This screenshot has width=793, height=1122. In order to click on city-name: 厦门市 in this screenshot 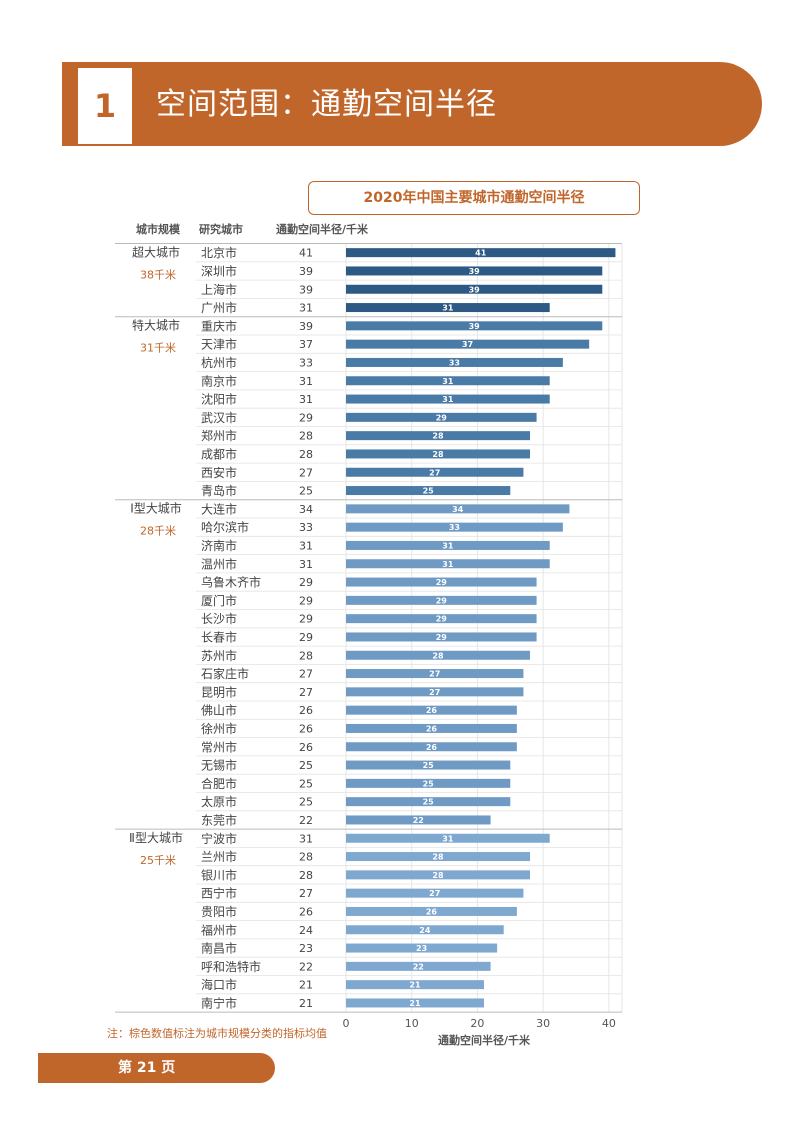, I will do `click(219, 600)`.